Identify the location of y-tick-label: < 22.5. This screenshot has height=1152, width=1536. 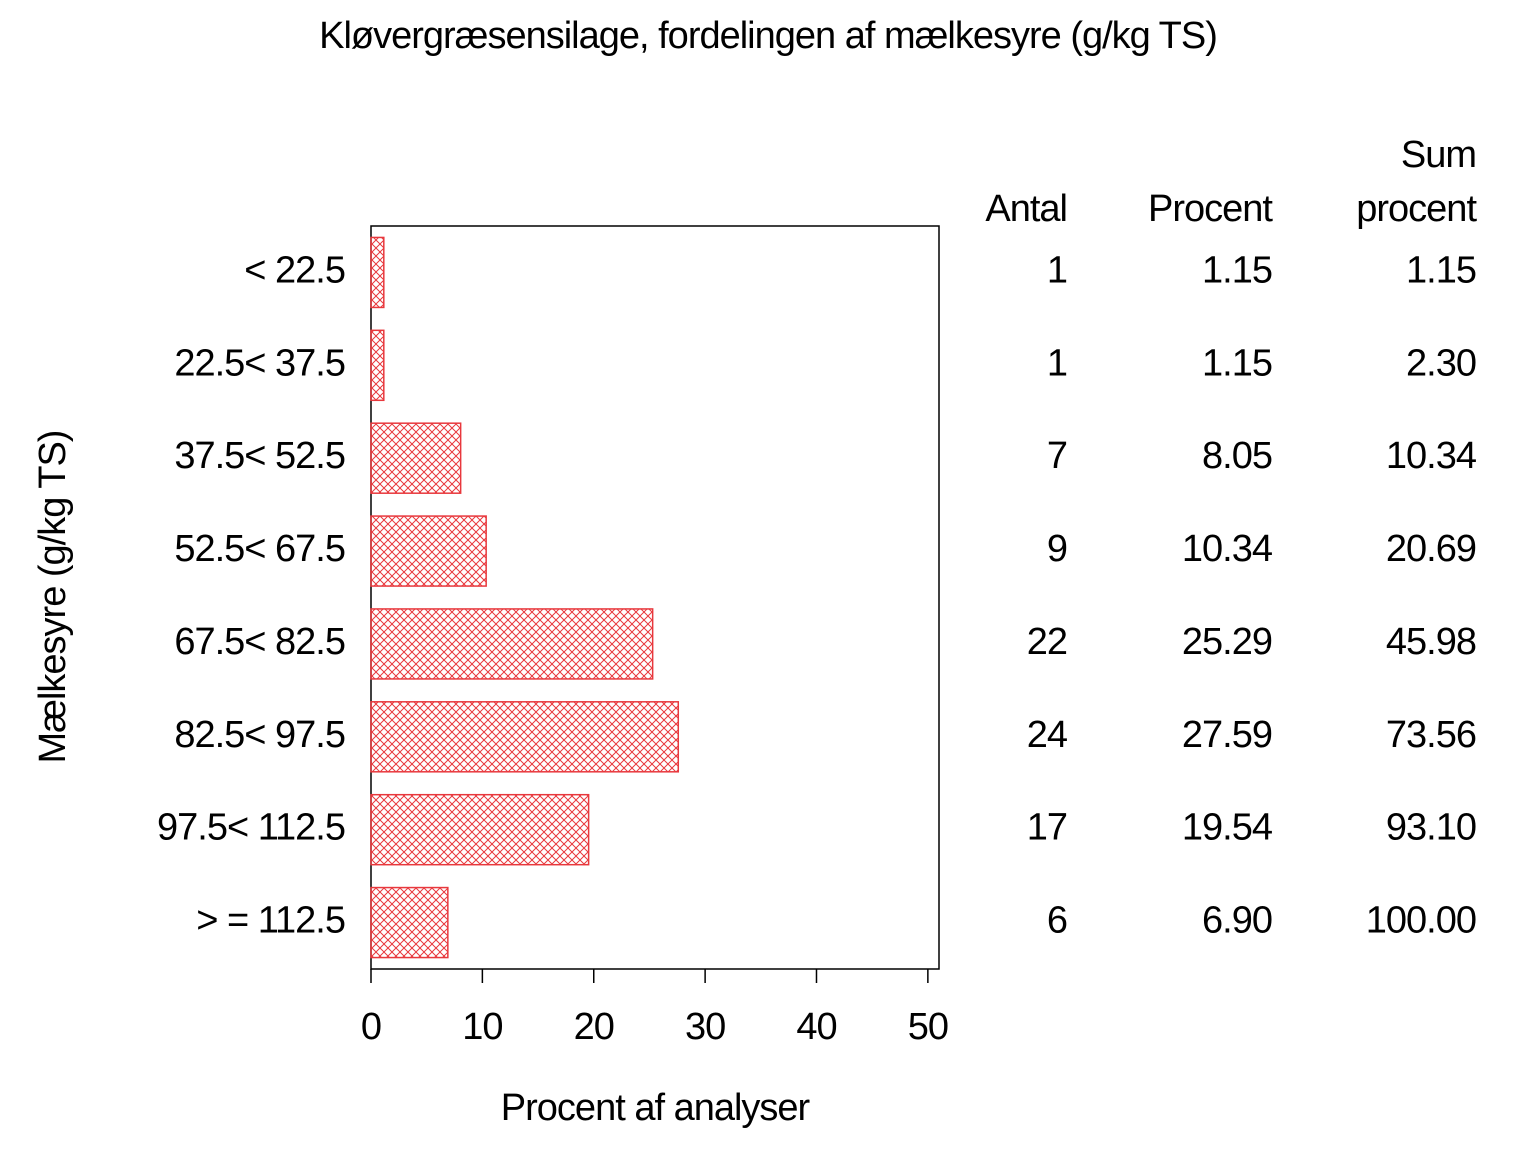
(294, 270).